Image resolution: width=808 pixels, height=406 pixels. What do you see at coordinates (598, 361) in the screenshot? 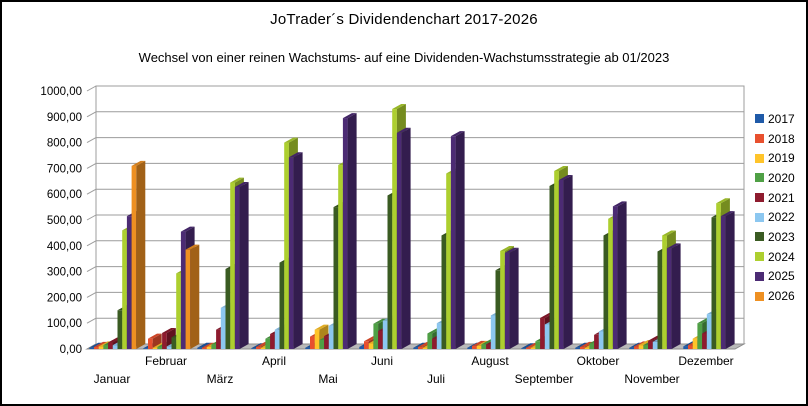
I see `x-axis-label: Oktober` at bounding box center [598, 361].